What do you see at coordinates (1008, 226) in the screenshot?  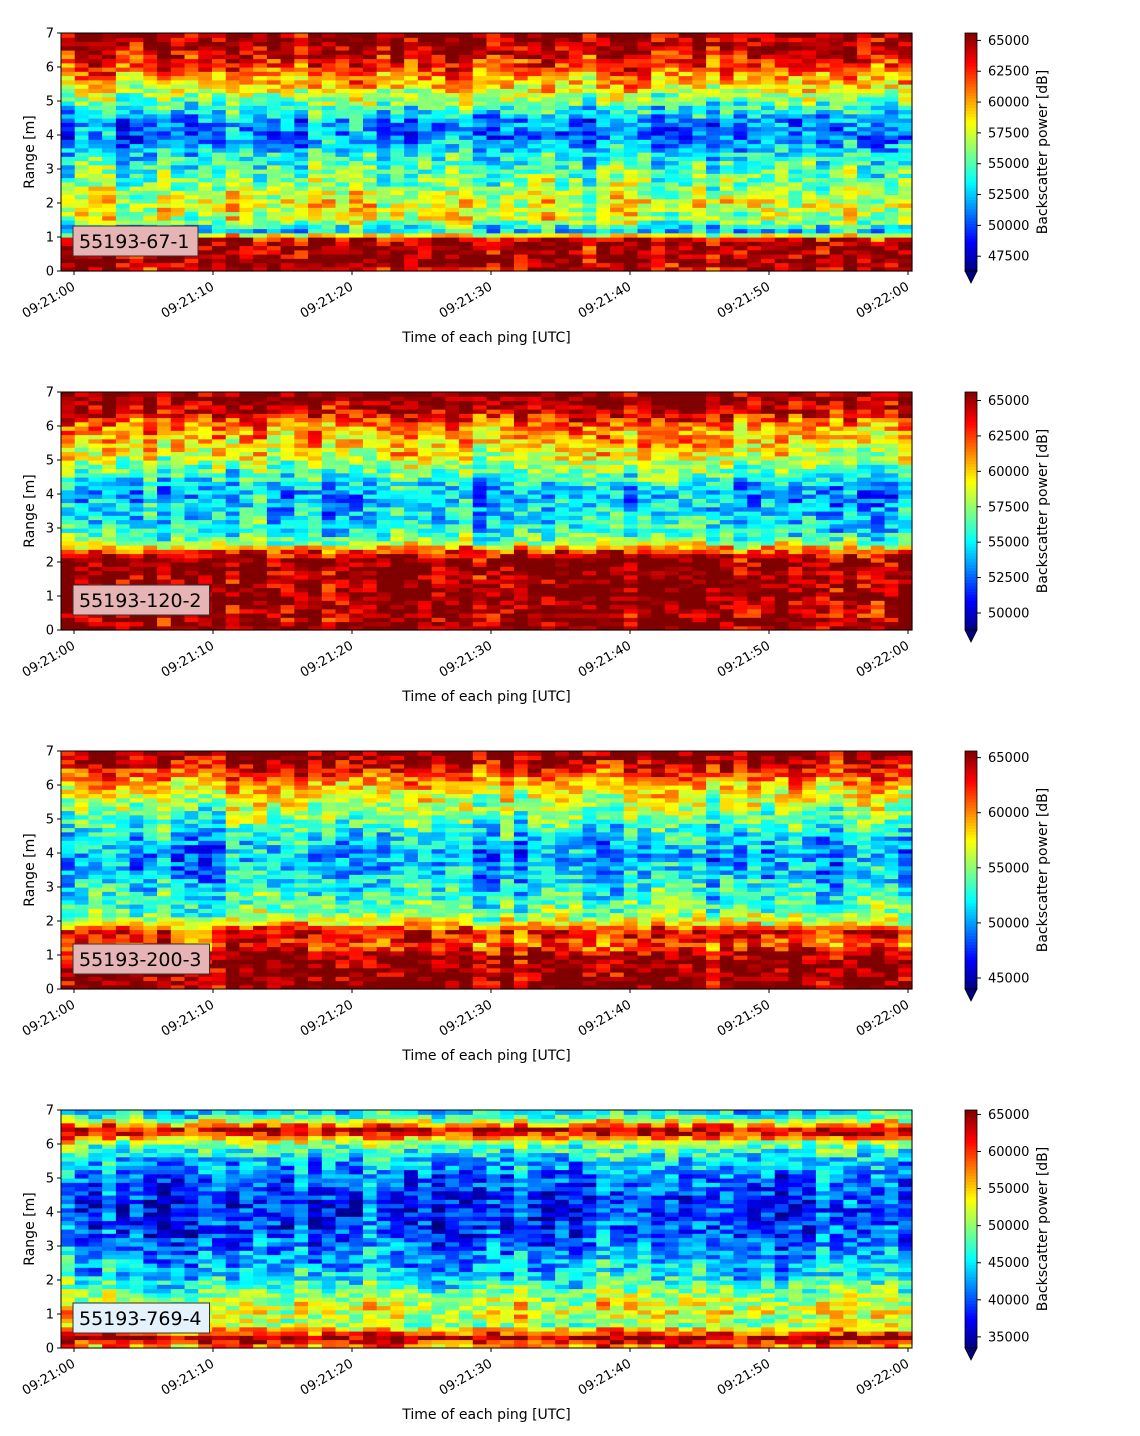 I see `colorbar-tick-label: 50000` at bounding box center [1008, 226].